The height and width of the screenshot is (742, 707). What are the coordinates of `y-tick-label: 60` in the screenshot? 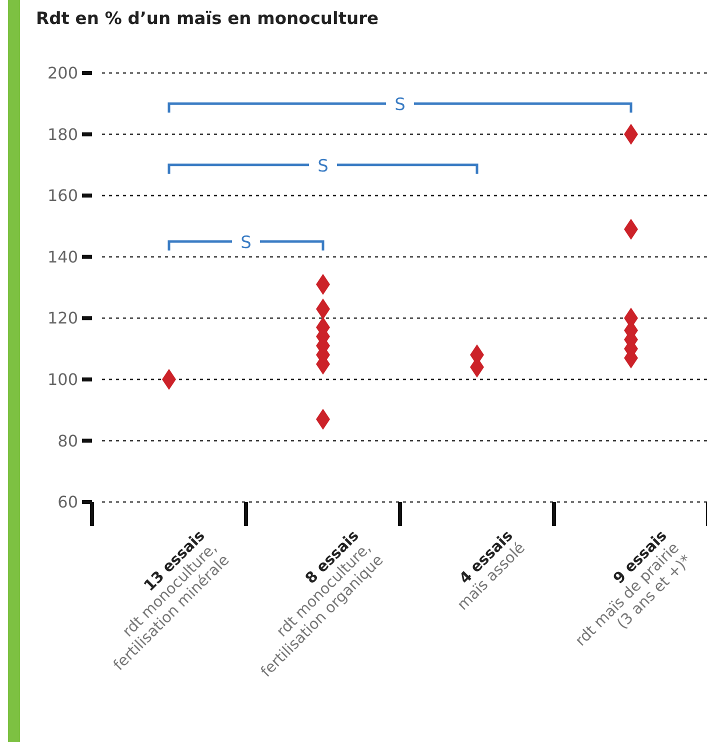 It's located at (68, 502).